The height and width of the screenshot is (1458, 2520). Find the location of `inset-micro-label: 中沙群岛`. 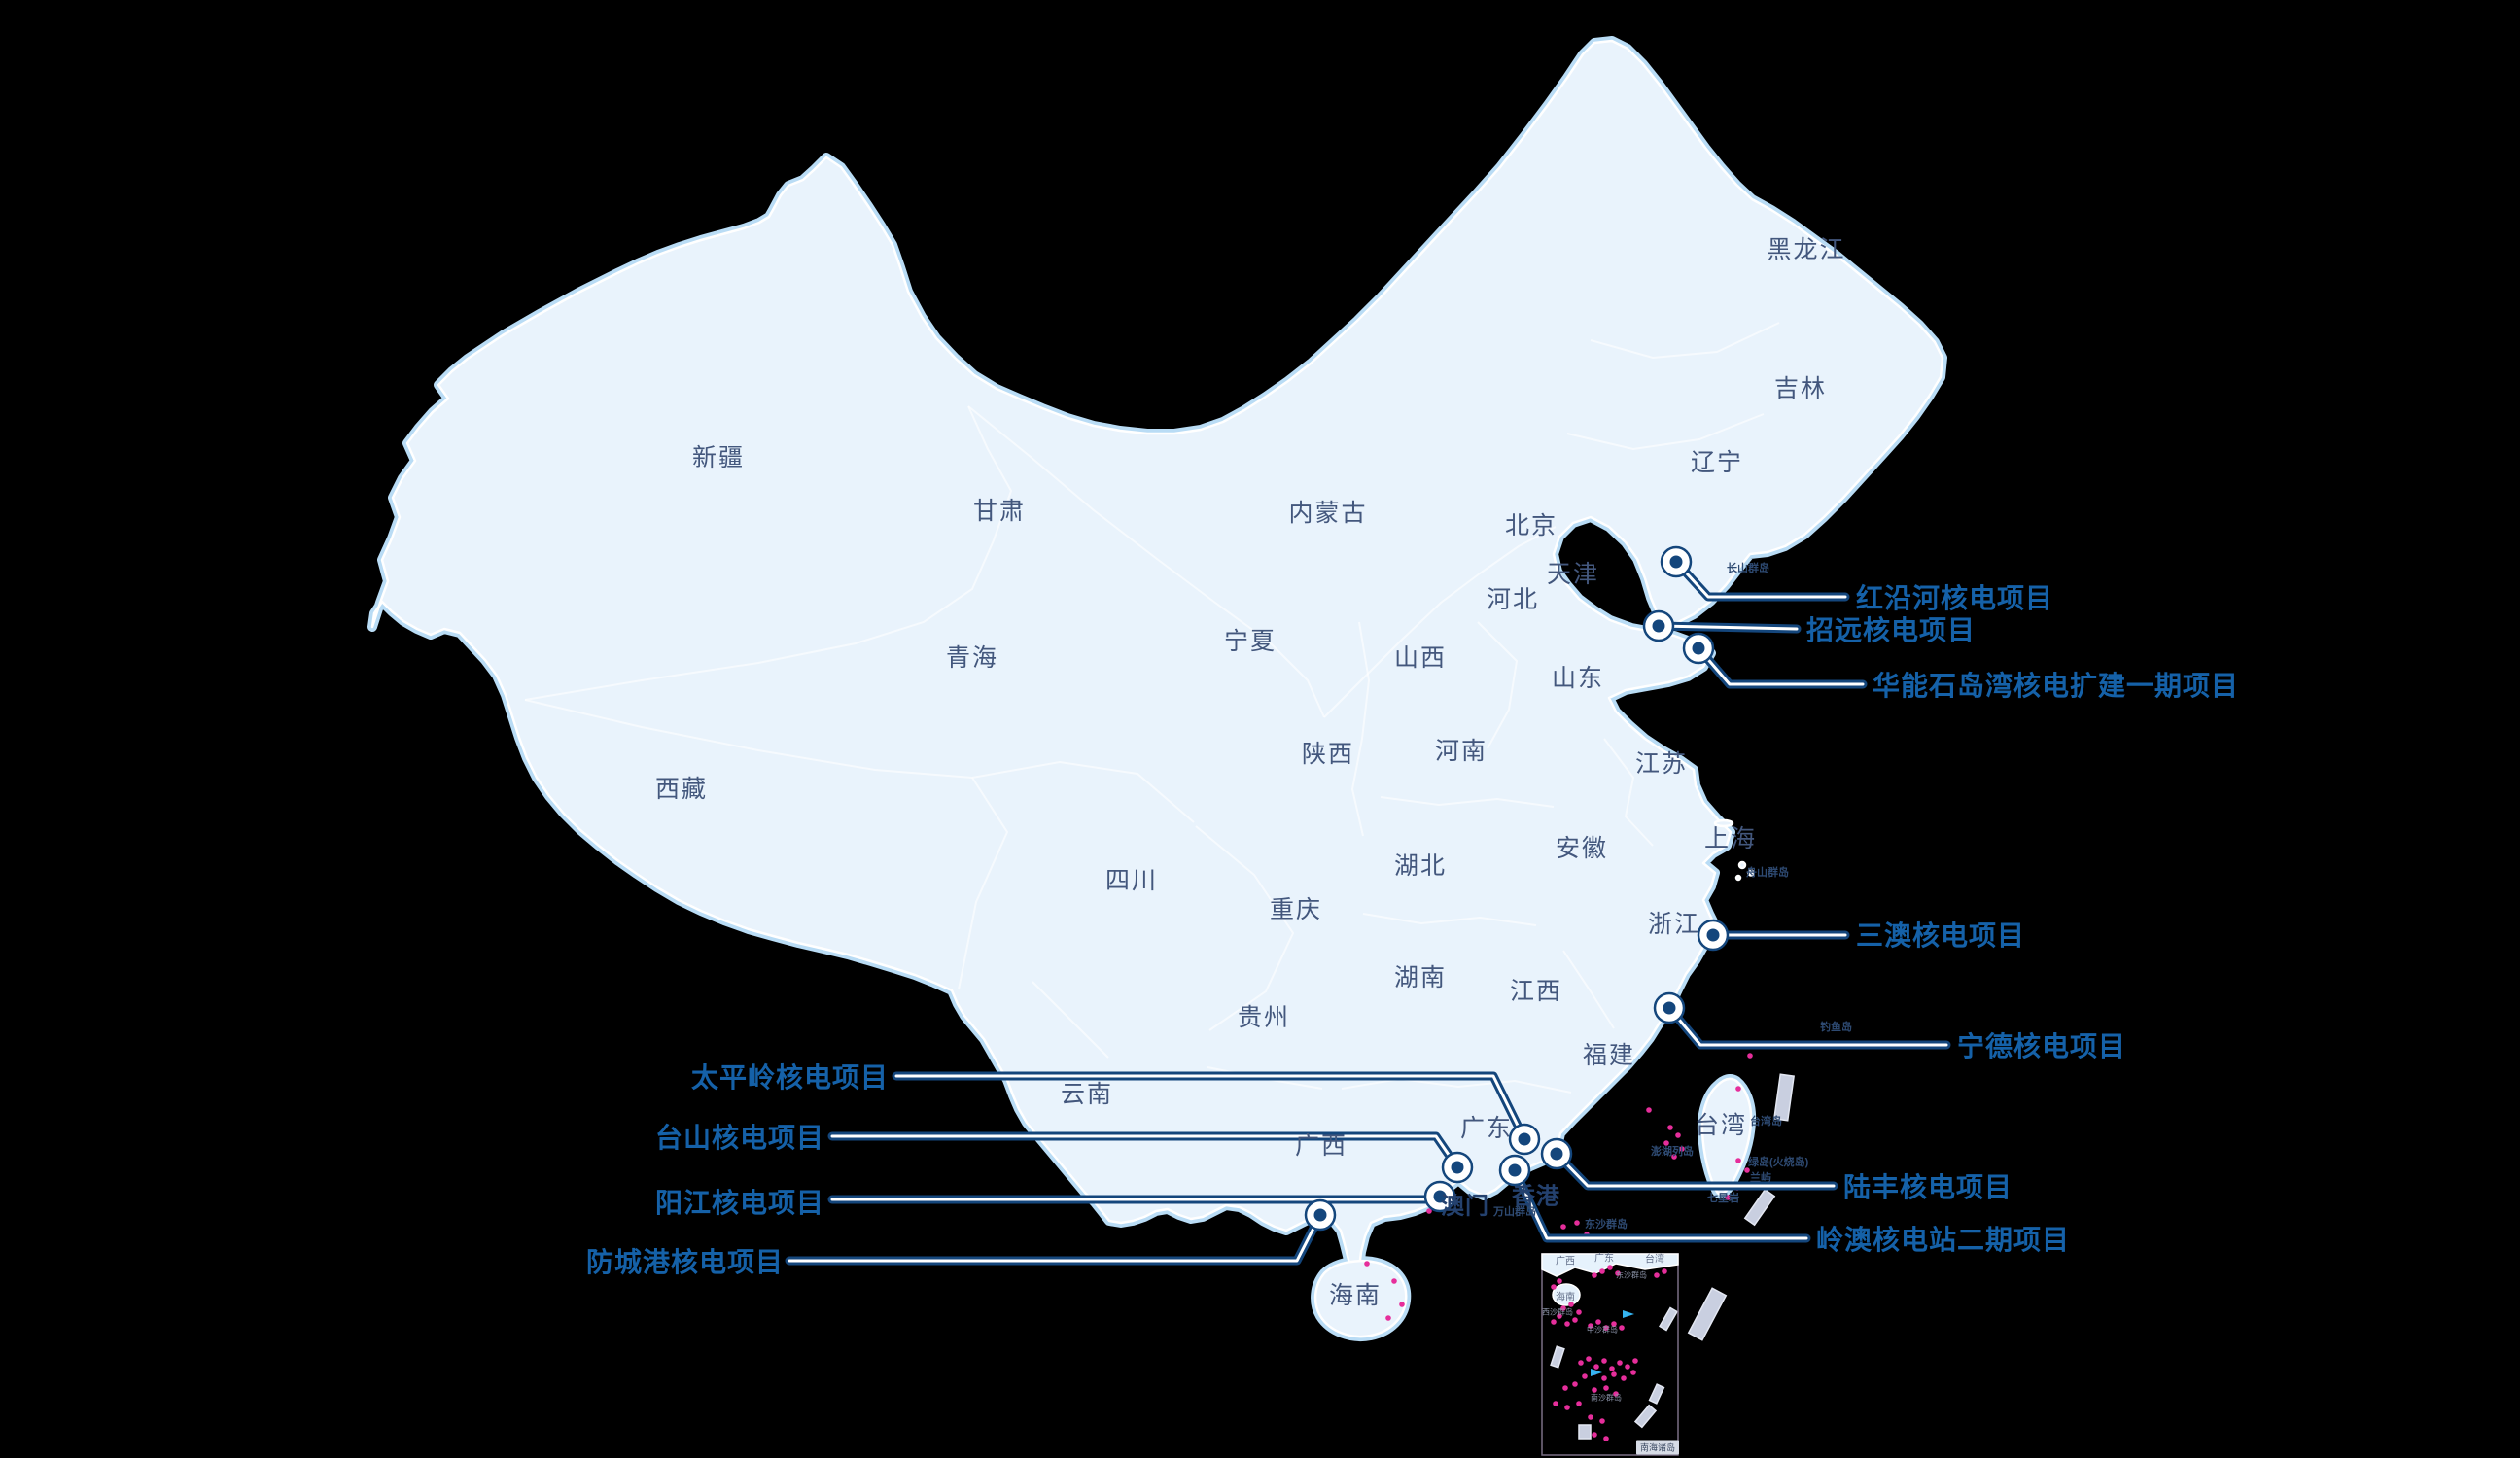

inset-micro-label: 中沙群岛 is located at coordinates (1602, 1330).